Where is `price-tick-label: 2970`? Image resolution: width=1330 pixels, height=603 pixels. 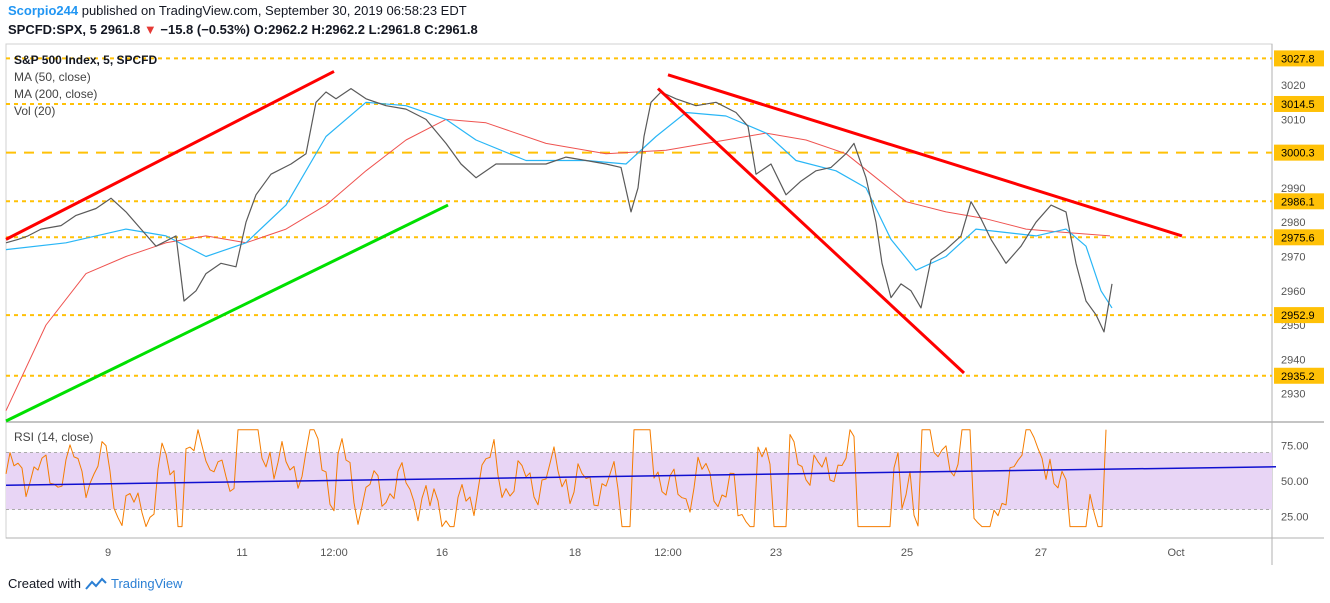 price-tick-label: 2970 is located at coordinates (1293, 257).